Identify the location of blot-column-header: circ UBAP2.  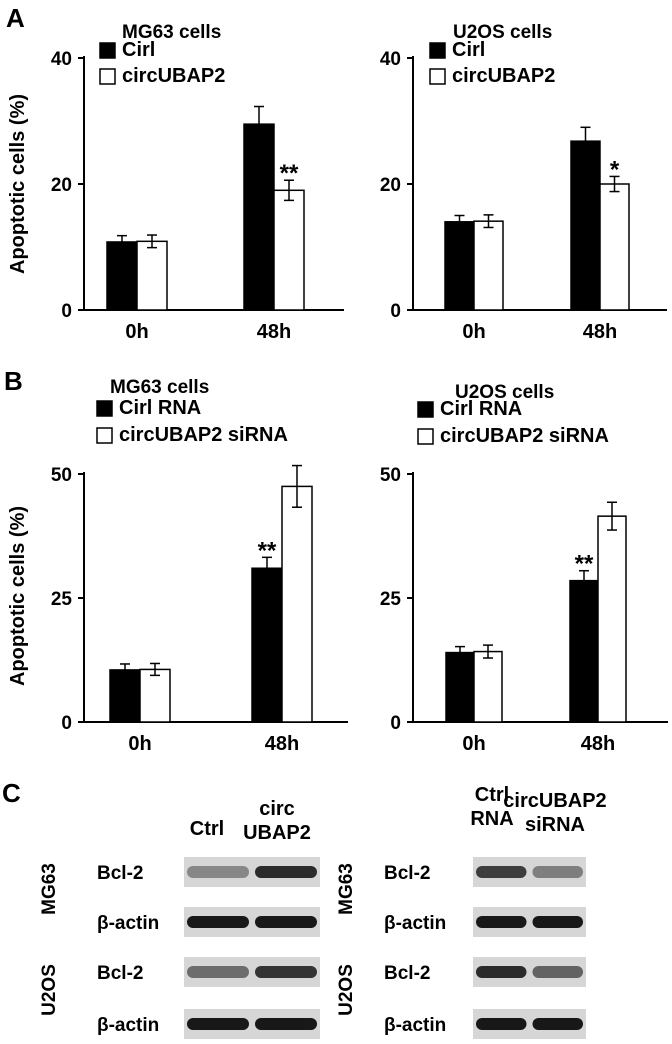
(277, 821).